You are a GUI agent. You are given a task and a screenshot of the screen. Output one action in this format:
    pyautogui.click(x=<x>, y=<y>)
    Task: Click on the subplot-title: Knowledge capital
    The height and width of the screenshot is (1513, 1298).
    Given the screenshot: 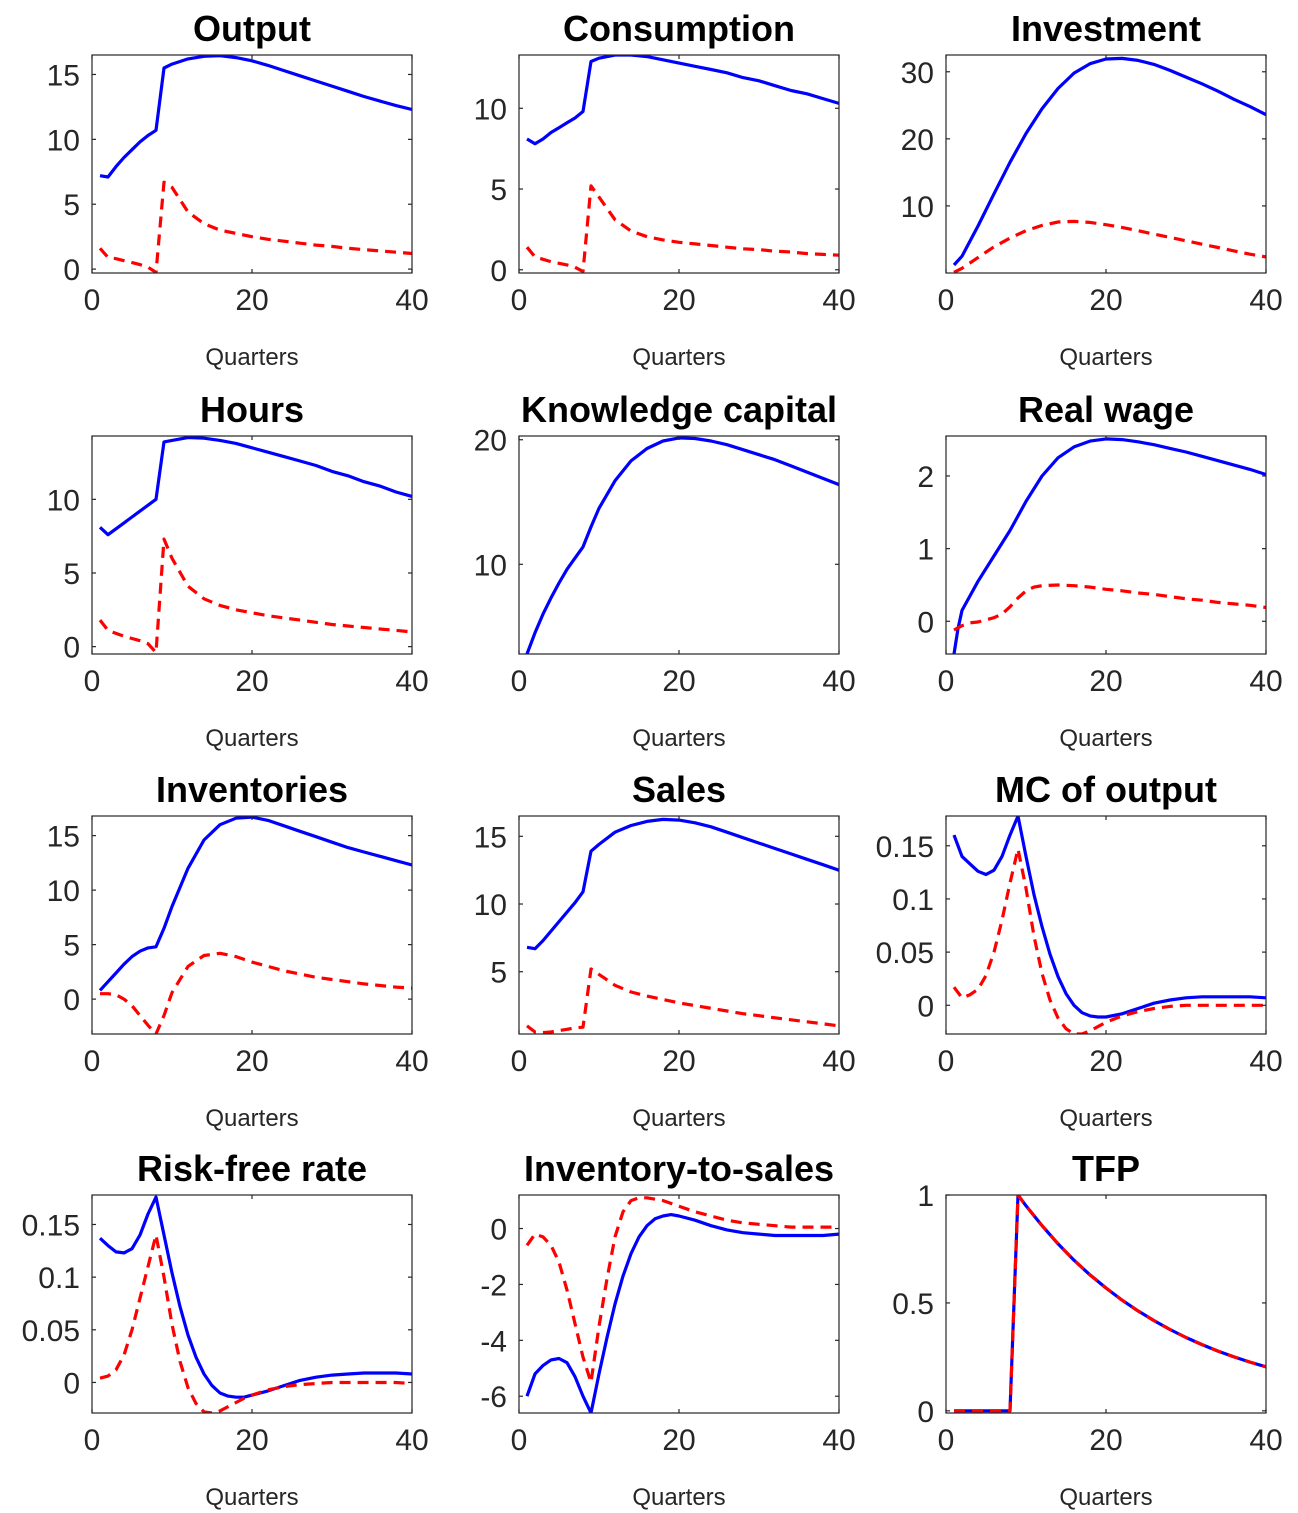 What is the action you would take?
    pyautogui.click(x=679, y=409)
    